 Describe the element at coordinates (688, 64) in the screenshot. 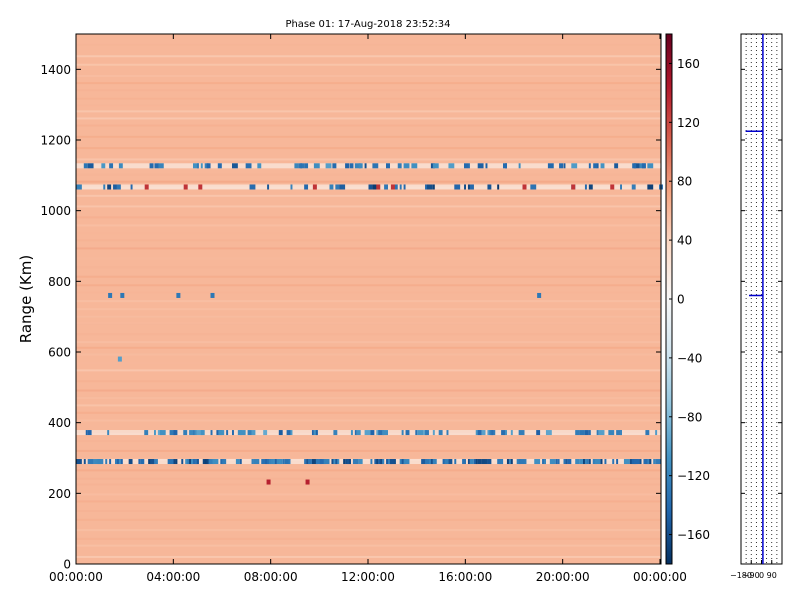

I see `colorbar-tick-label: 160` at that location.